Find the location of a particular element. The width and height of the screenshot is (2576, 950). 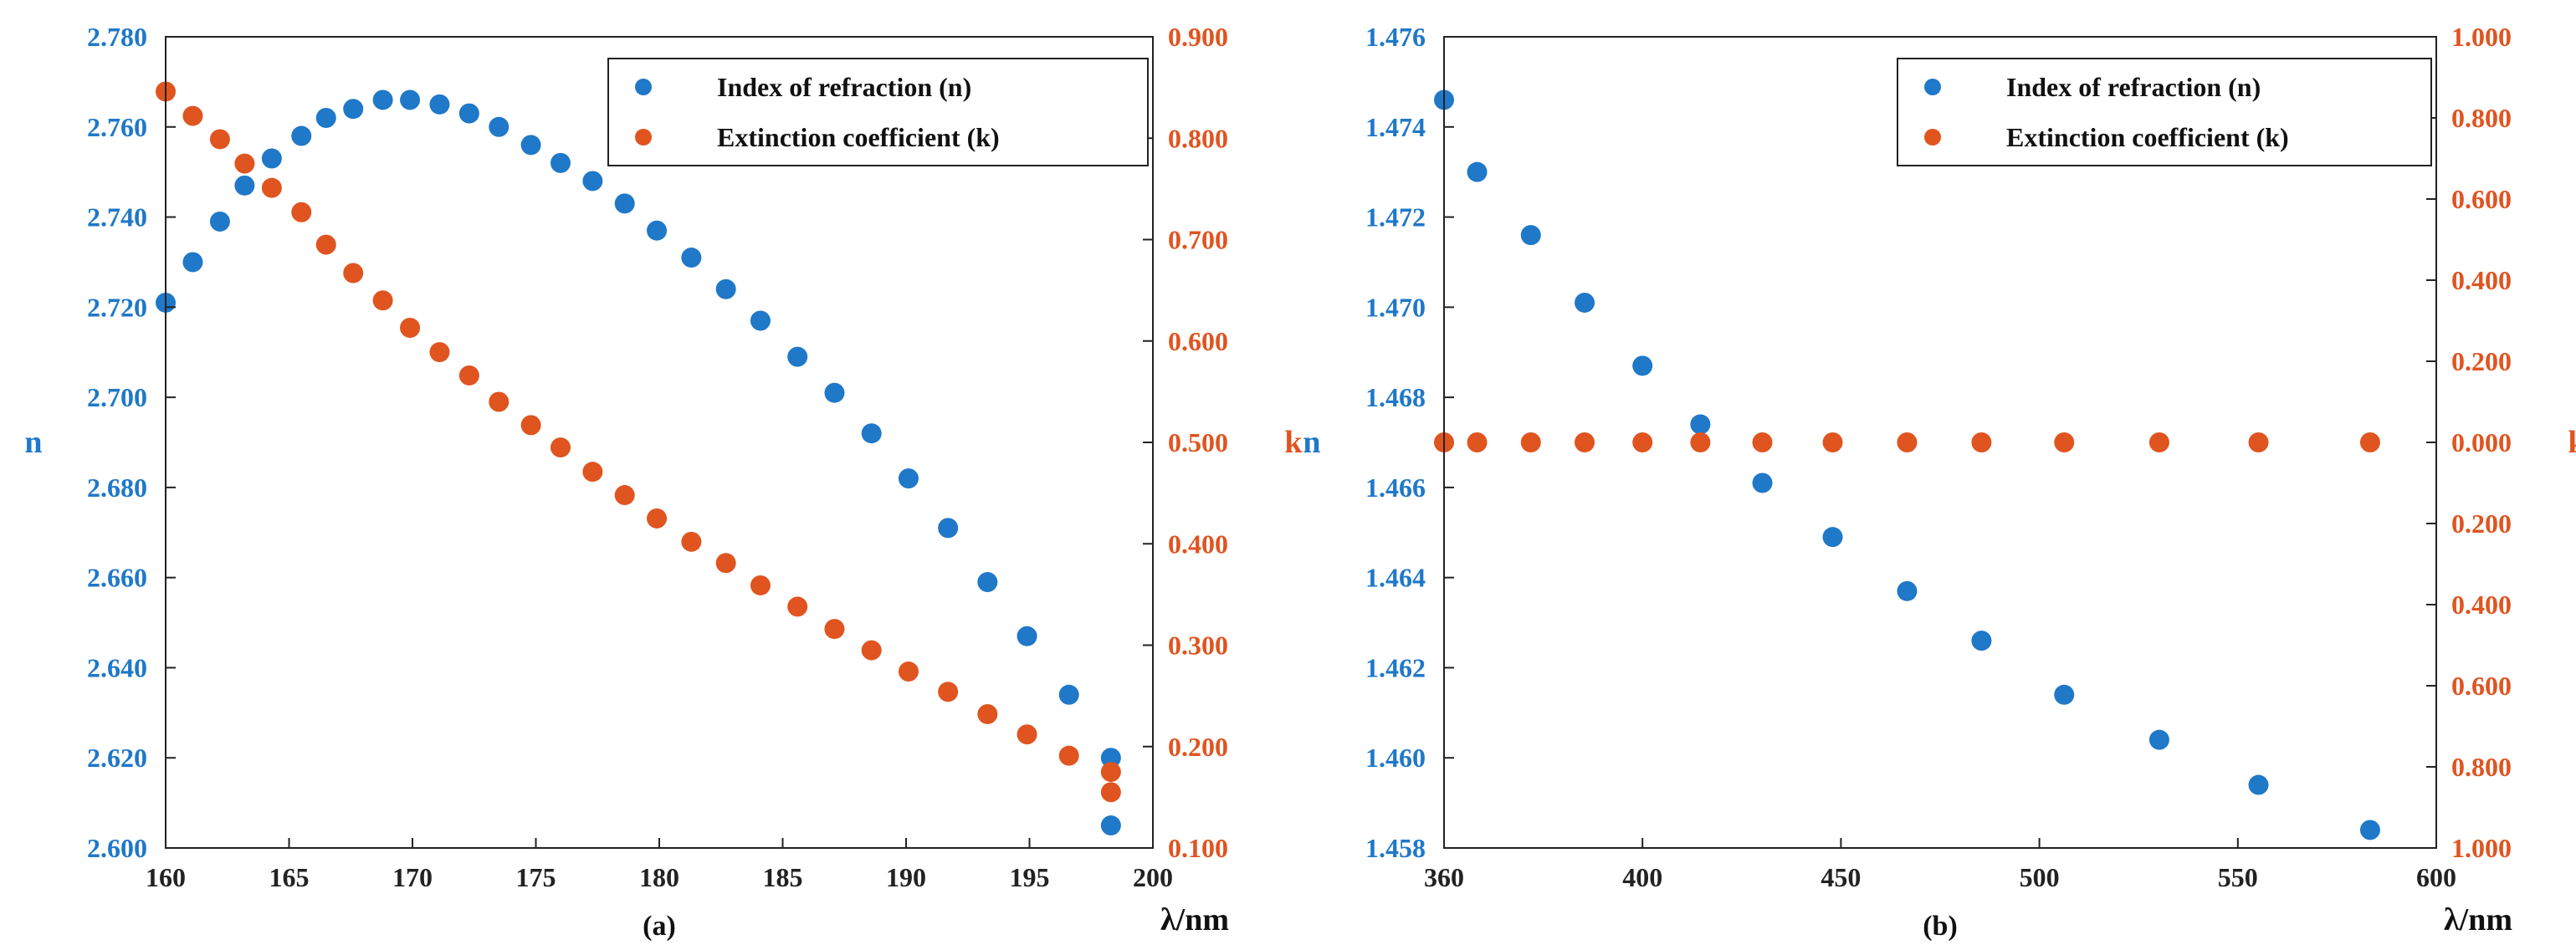

panel-a-left-y-tick-label: 2.720 is located at coordinates (117, 307).